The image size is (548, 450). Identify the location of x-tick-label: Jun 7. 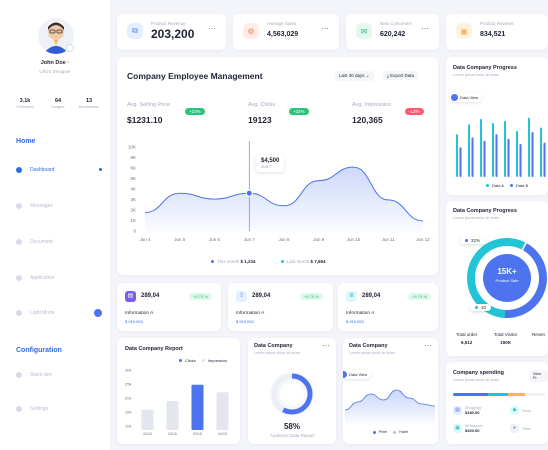
(250, 239).